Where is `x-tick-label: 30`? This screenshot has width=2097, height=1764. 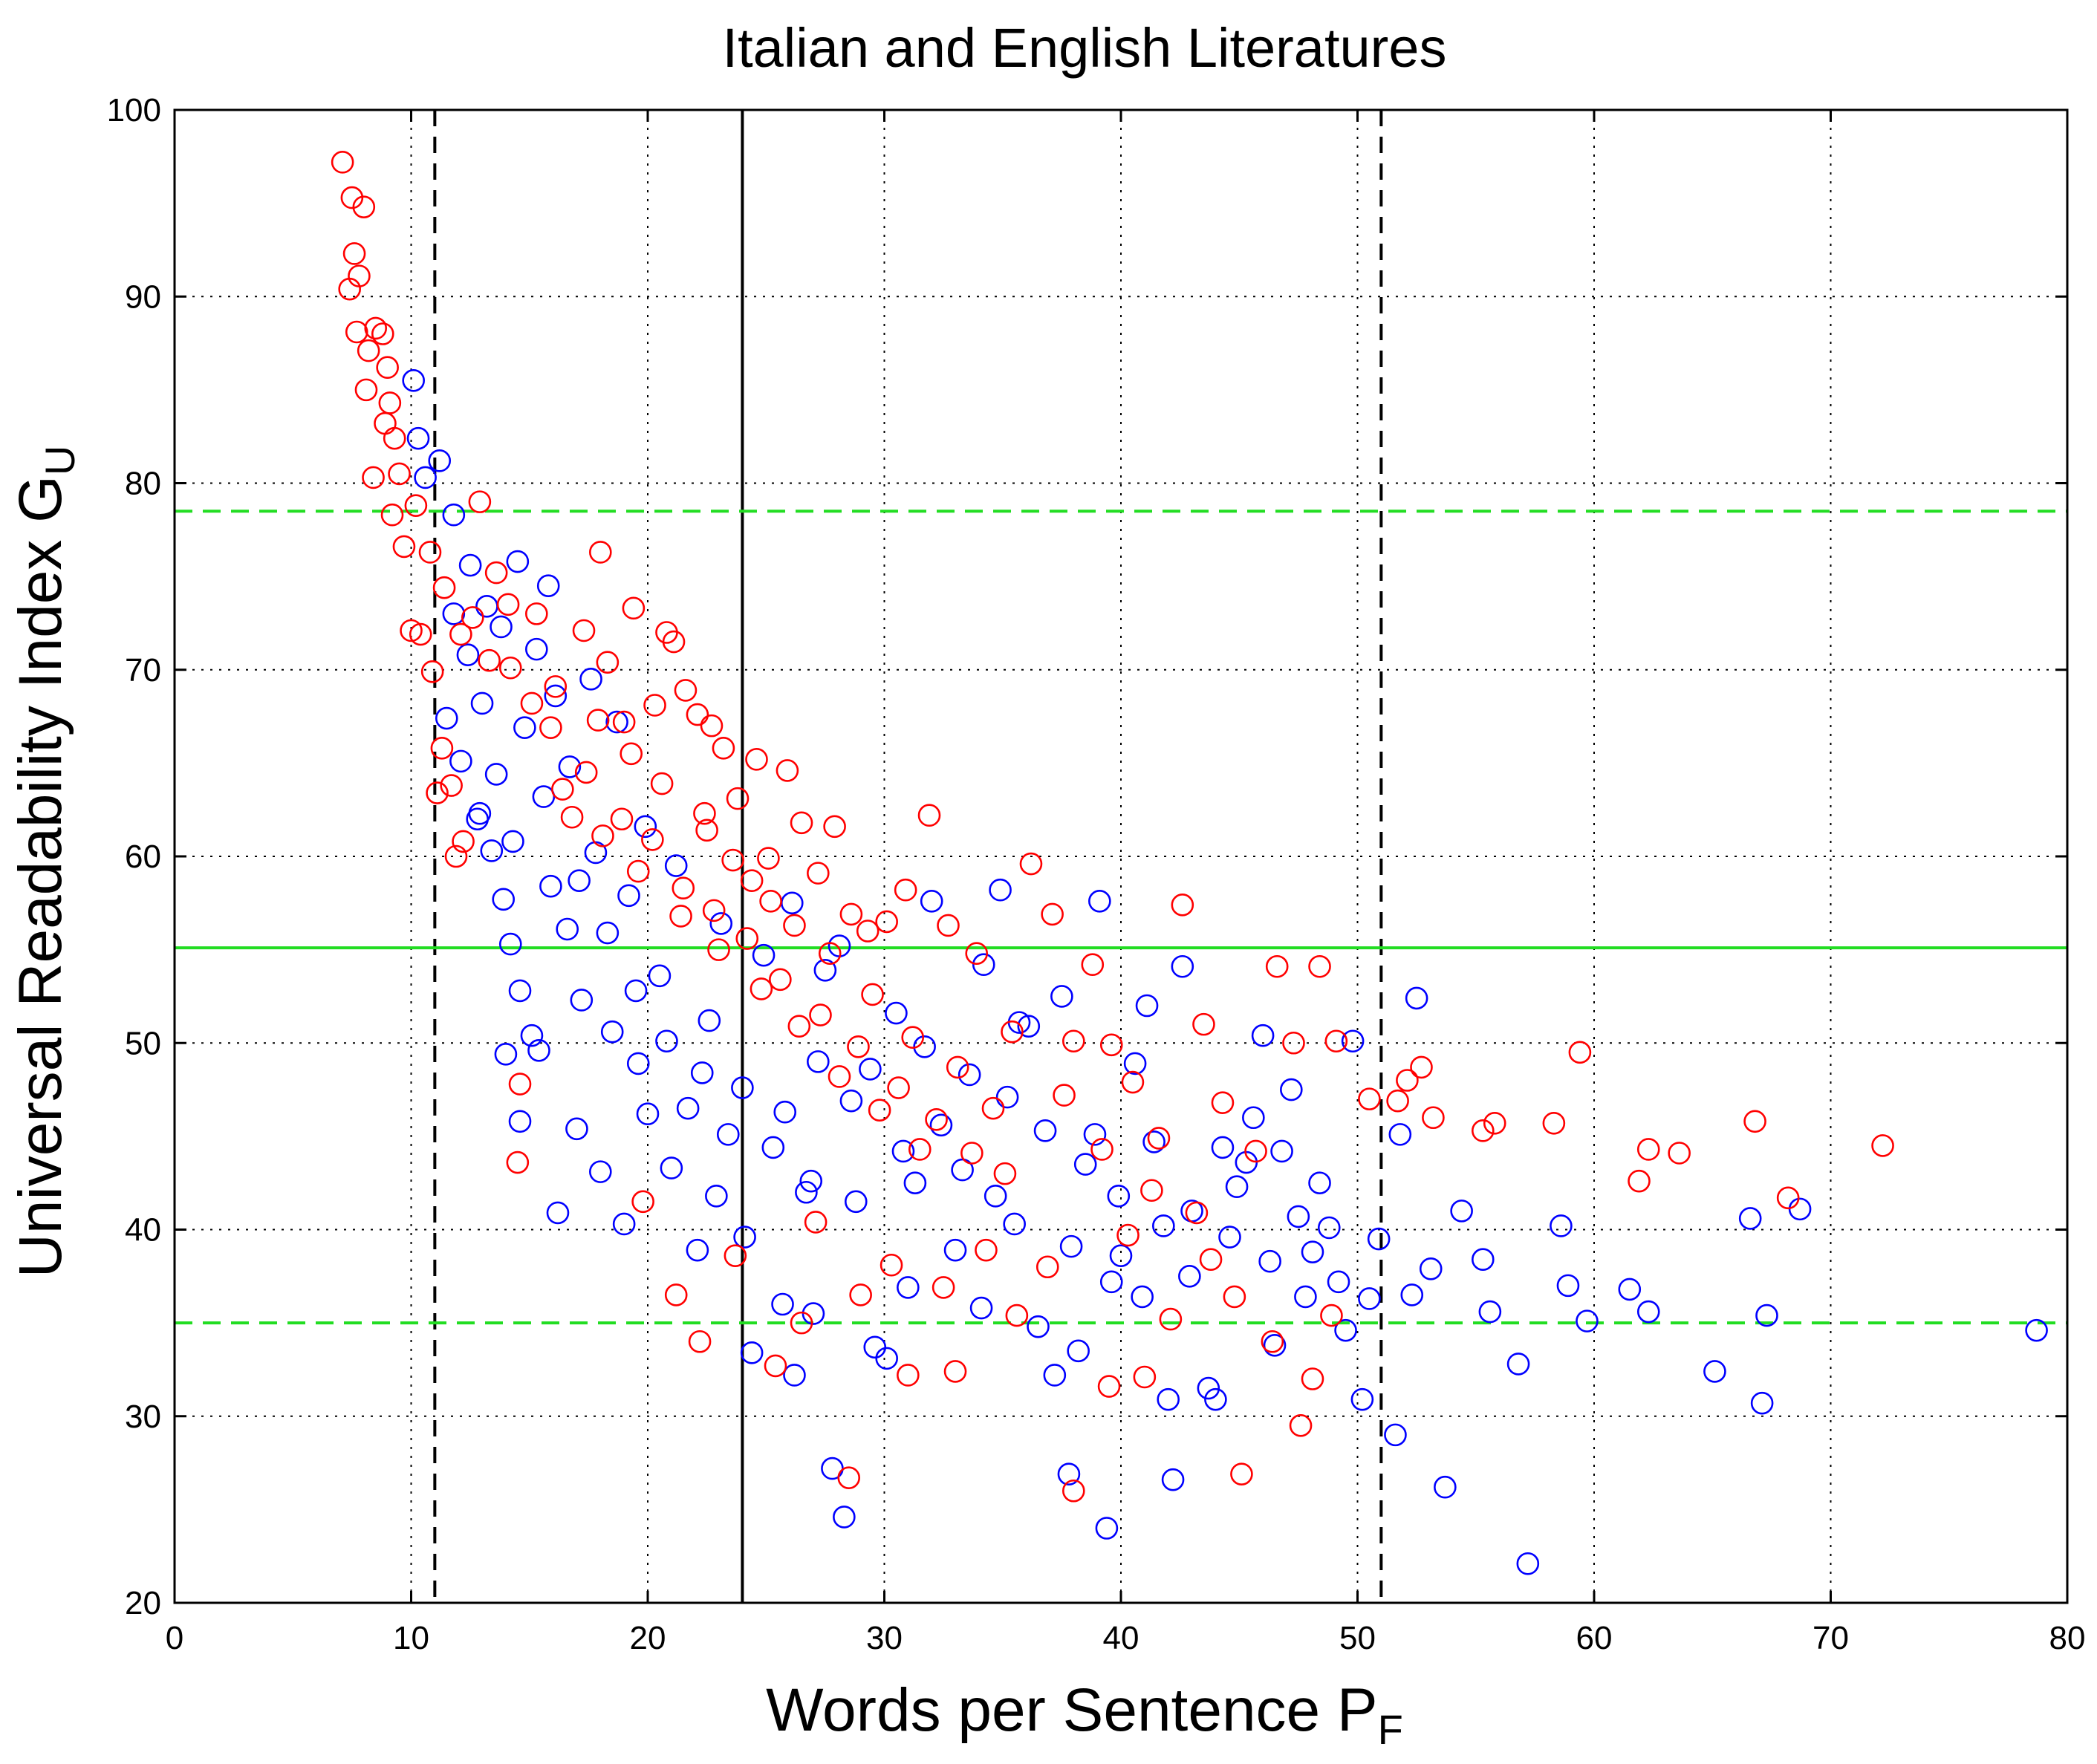
x-tick-label: 30 is located at coordinates (884, 1638).